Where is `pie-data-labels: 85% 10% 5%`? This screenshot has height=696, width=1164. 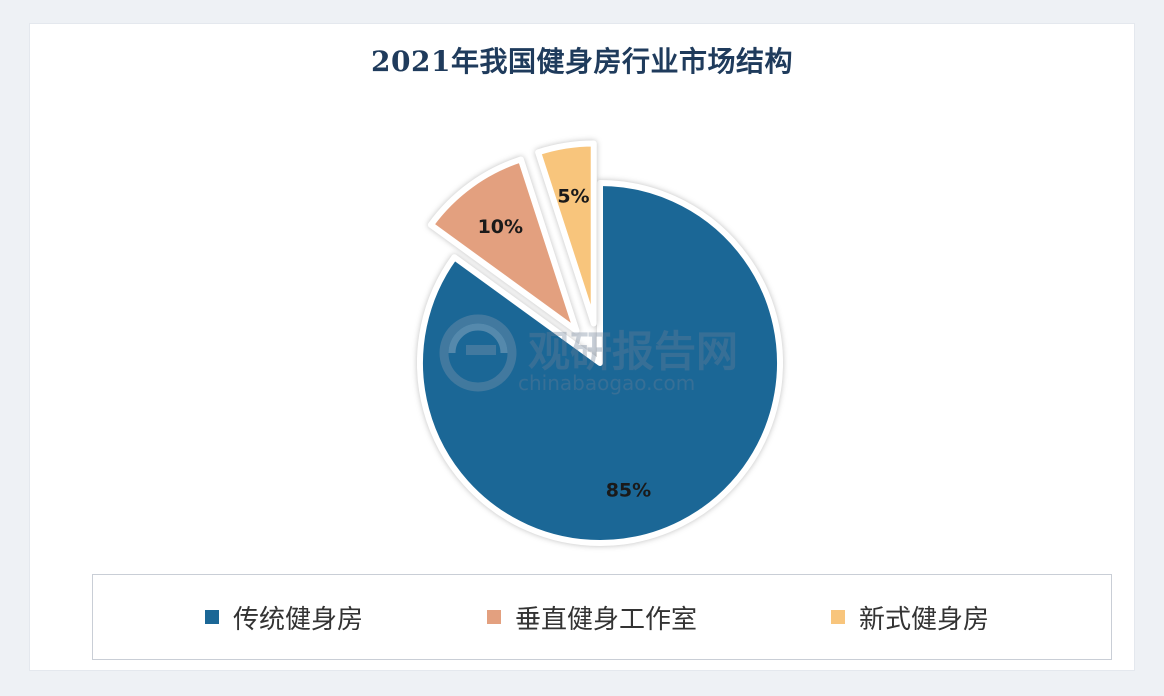 pie-data-labels: 85% 10% 5% is located at coordinates (565, 343).